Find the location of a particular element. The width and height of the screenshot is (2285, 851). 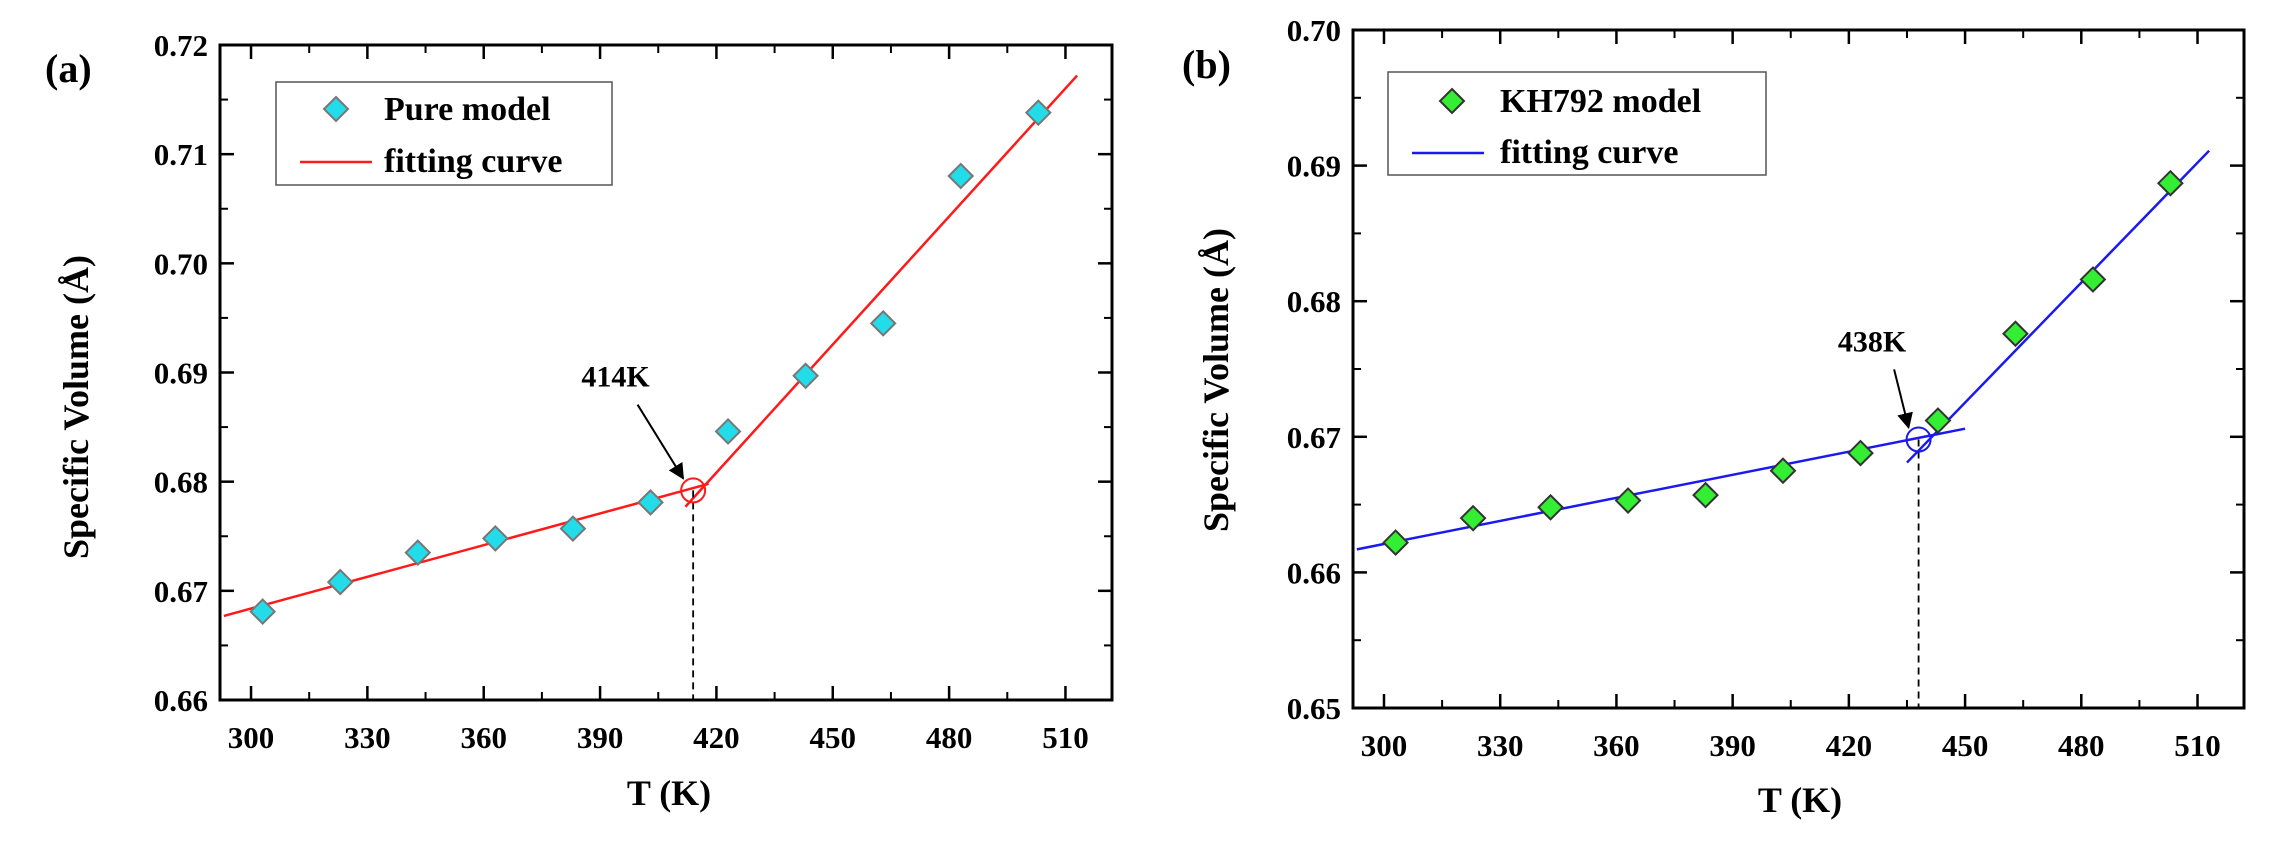

legend-entry-series: KH792 model is located at coordinates (1600, 101).